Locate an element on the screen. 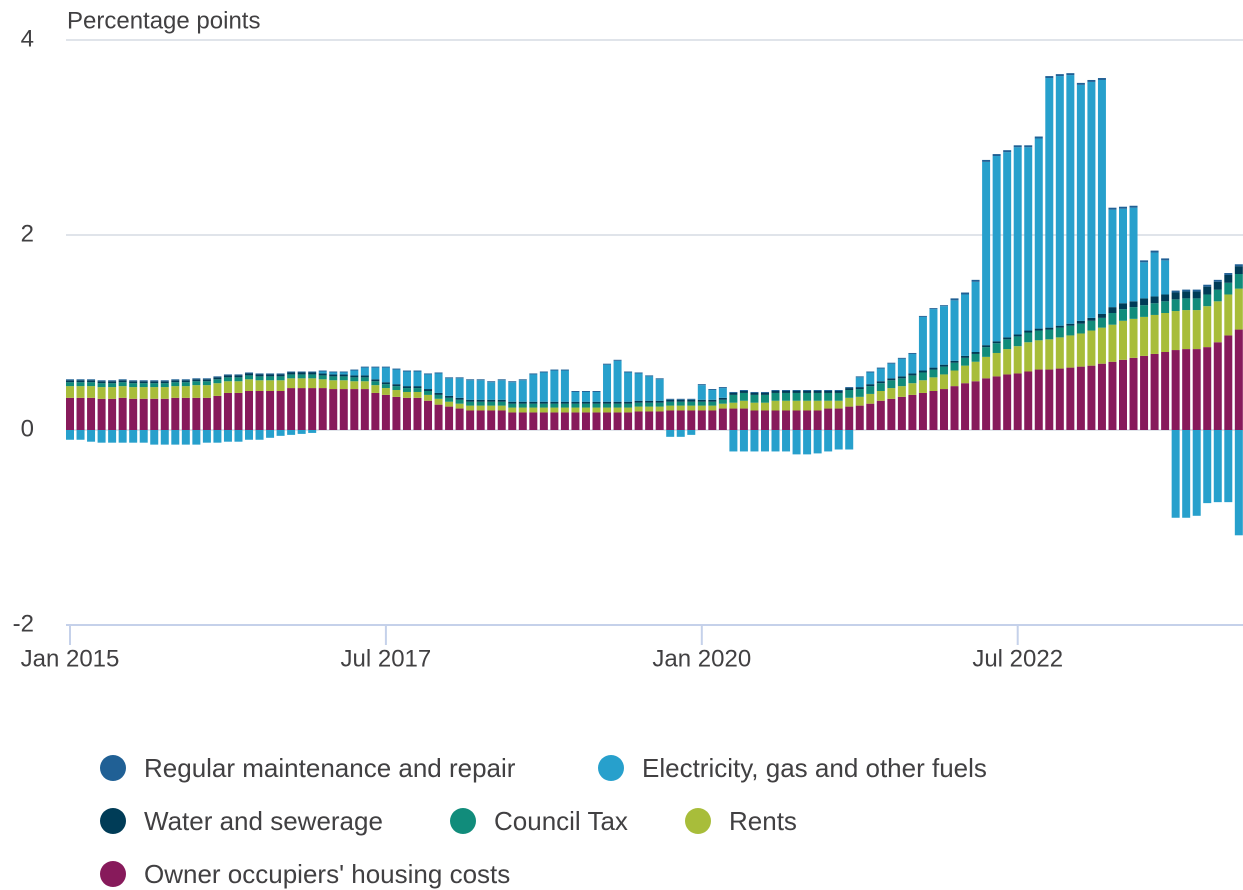 The image size is (1243, 890). legend-label: Regular maintenance and repair is located at coordinates (330, 768).